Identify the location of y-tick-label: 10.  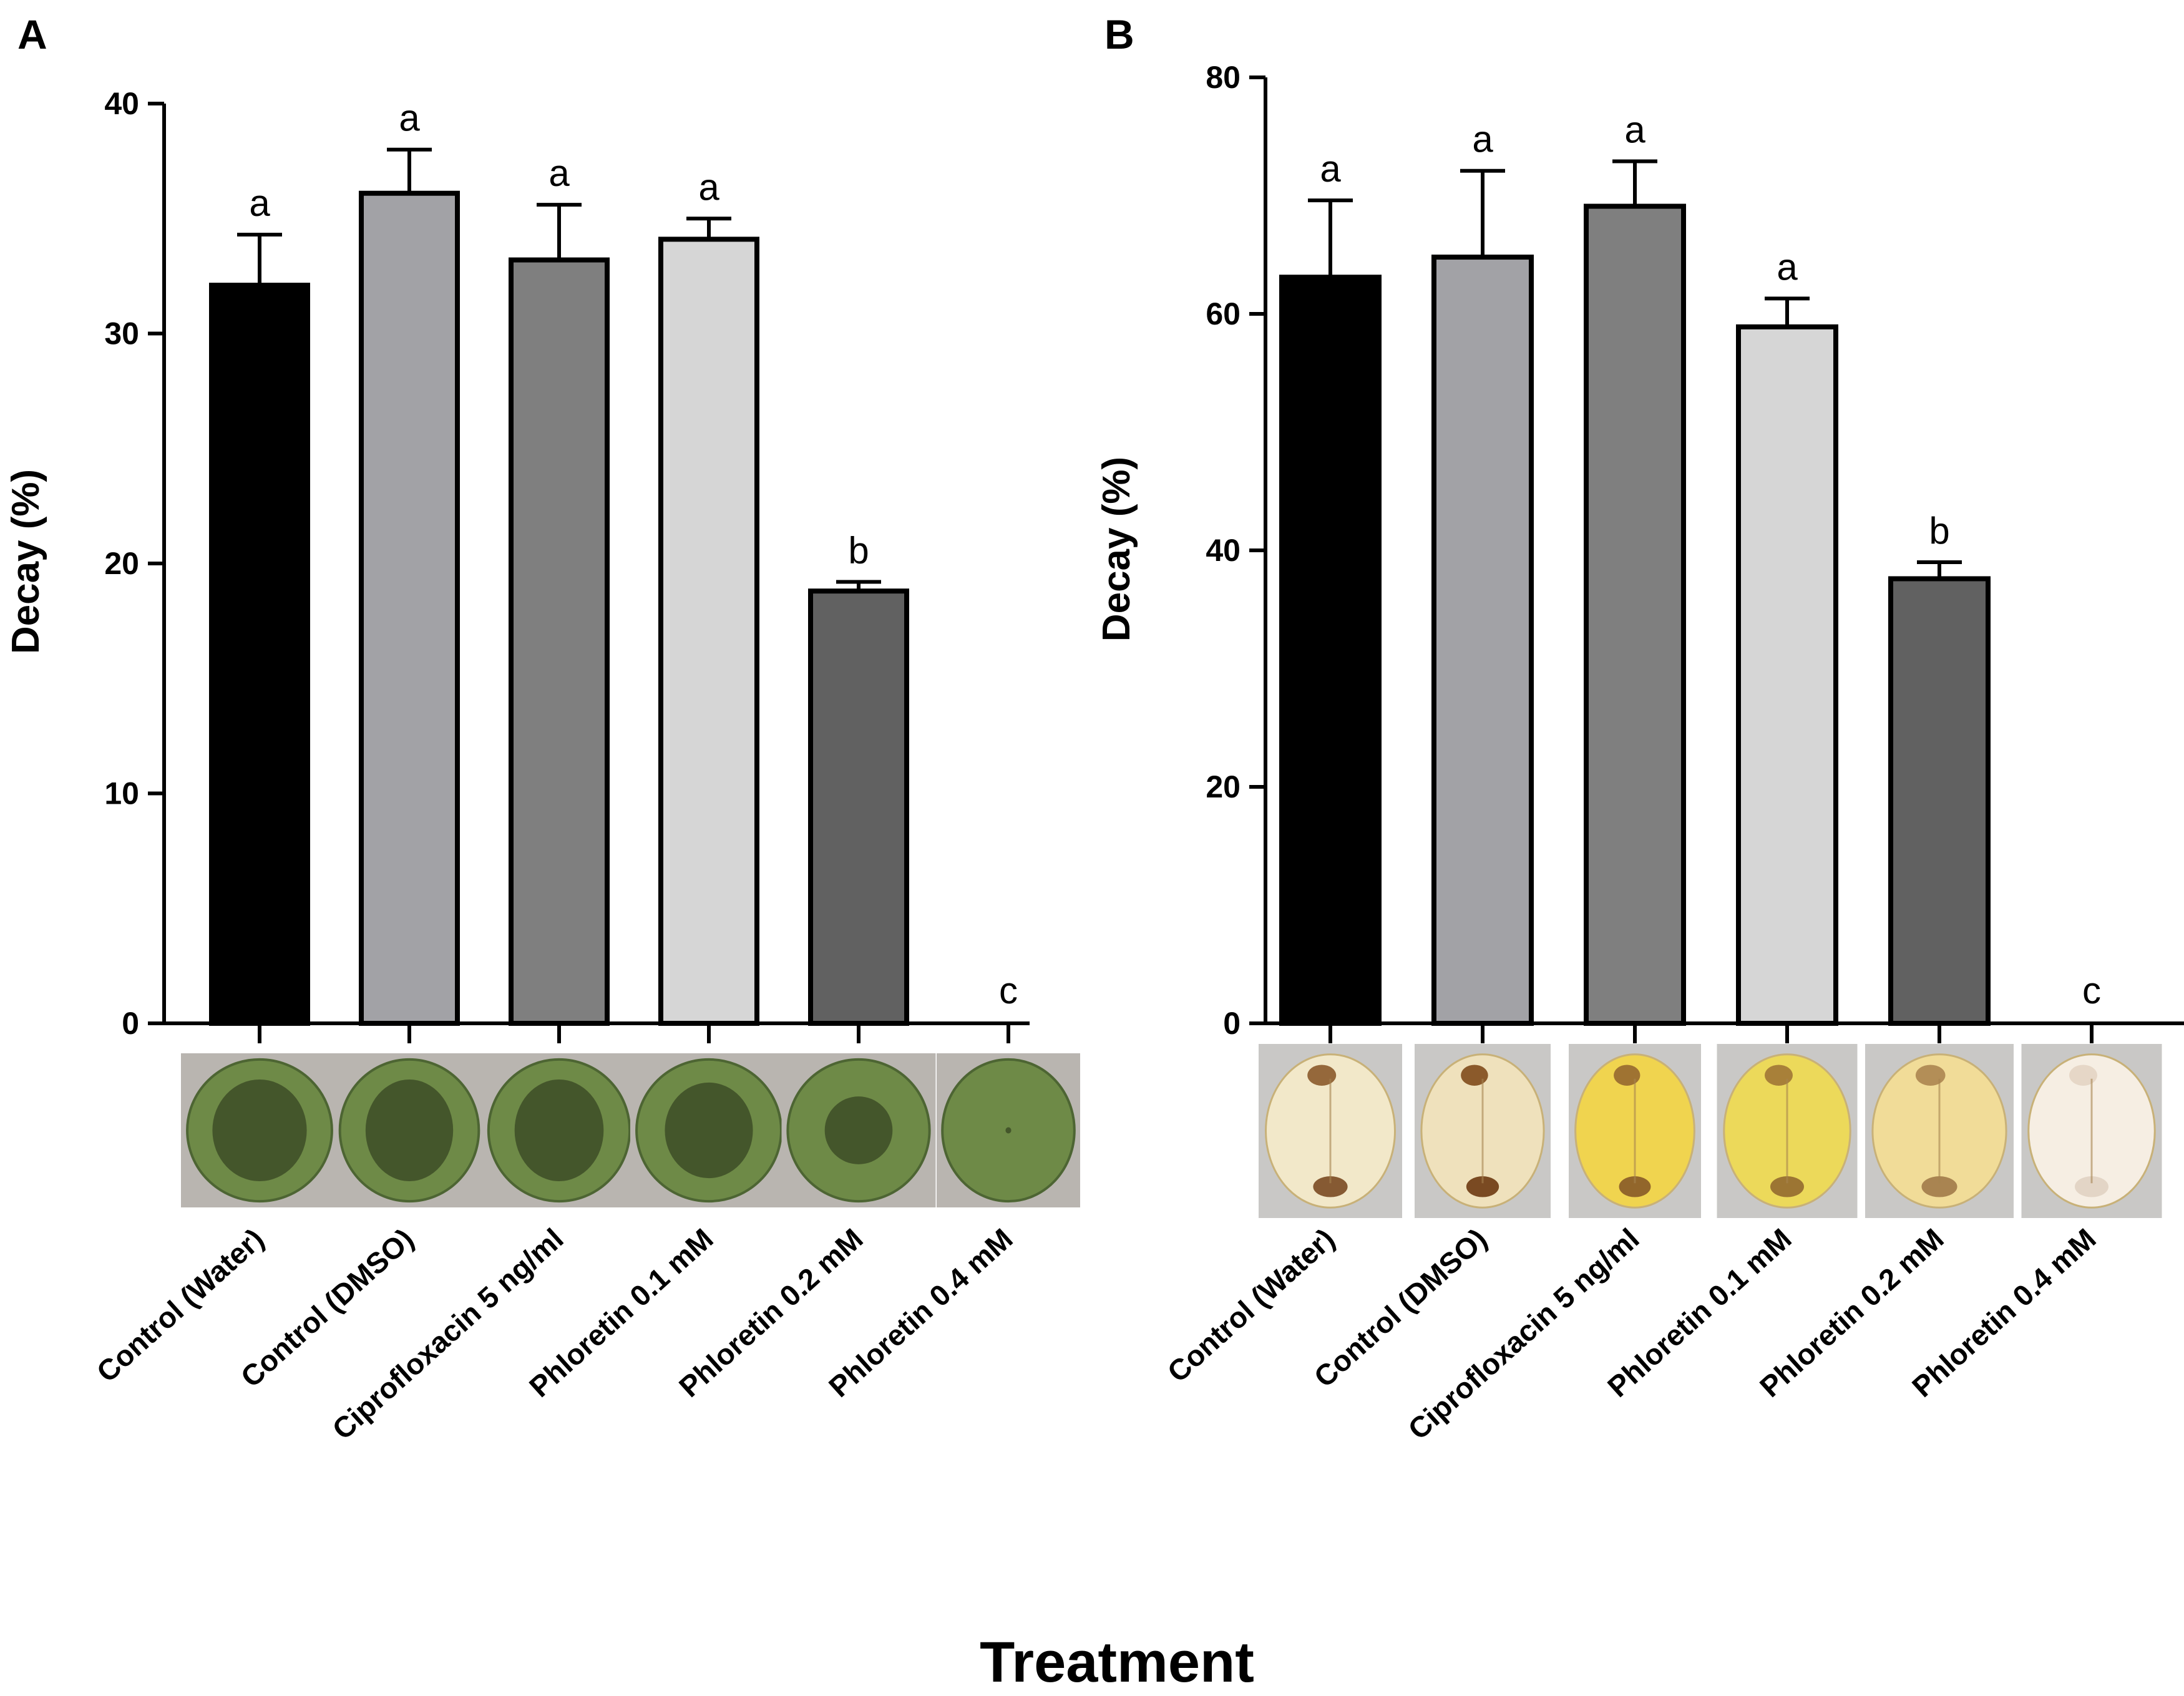
(122, 793).